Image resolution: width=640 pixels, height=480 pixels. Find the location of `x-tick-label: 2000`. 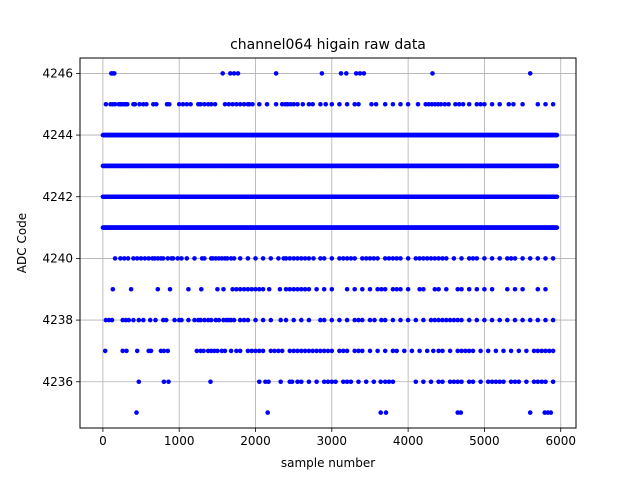

x-tick-label: 2000 is located at coordinates (255, 441).